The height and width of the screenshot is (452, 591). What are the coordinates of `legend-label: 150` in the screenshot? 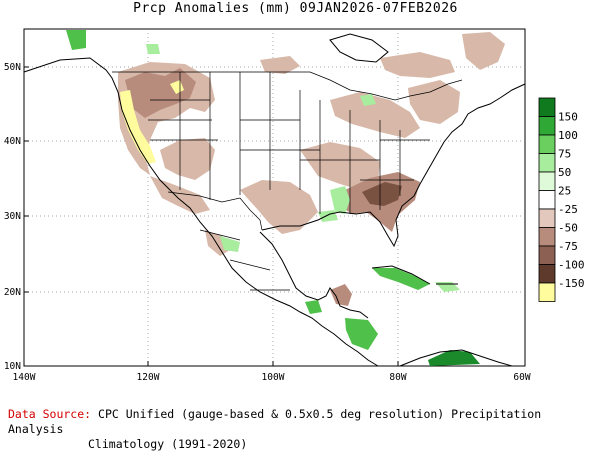 It's located at (568, 117).